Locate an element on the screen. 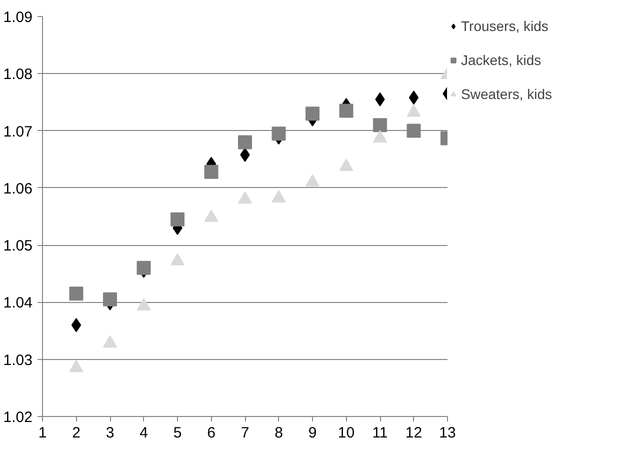  y-tick-label: 1.02 is located at coordinates (18, 417).